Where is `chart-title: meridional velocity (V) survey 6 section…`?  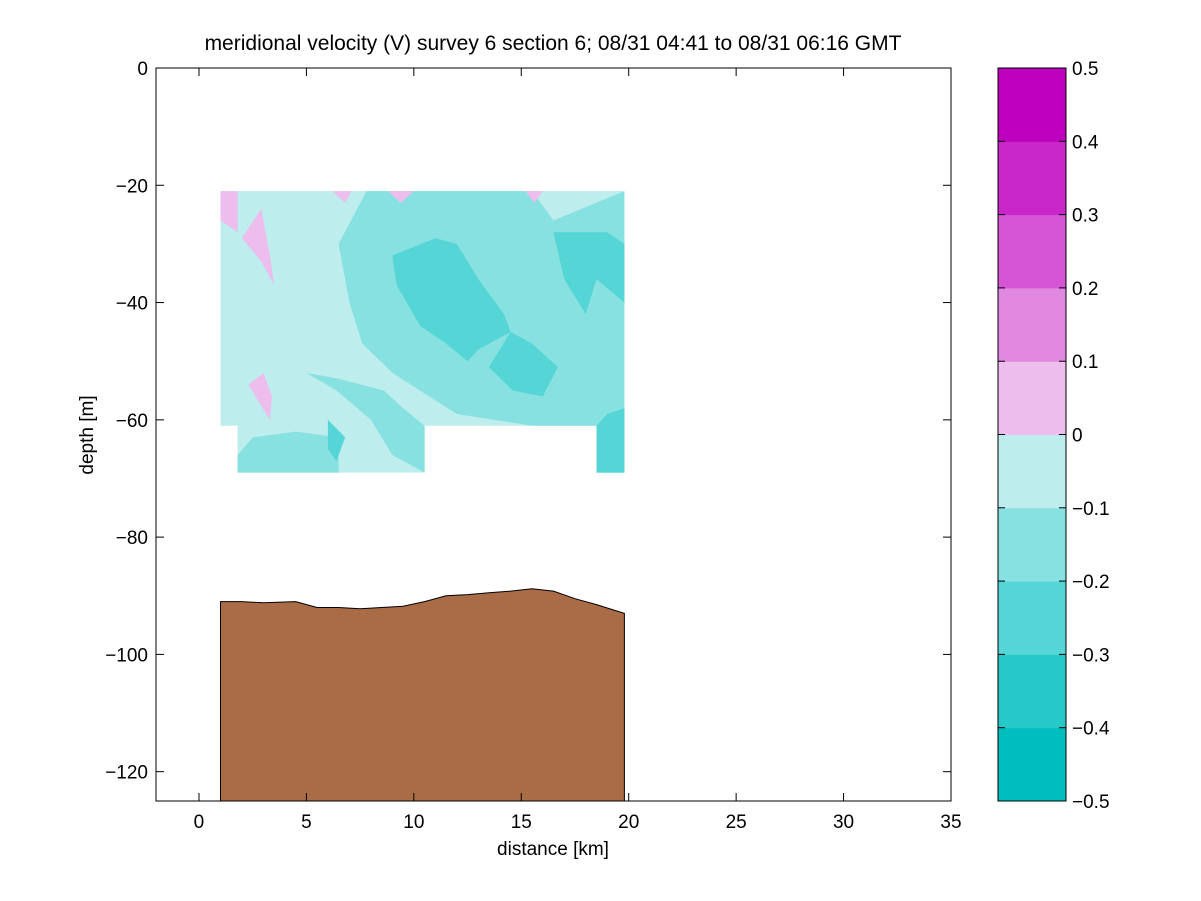 chart-title: meridional velocity (V) survey 6 section… is located at coordinates (553, 43).